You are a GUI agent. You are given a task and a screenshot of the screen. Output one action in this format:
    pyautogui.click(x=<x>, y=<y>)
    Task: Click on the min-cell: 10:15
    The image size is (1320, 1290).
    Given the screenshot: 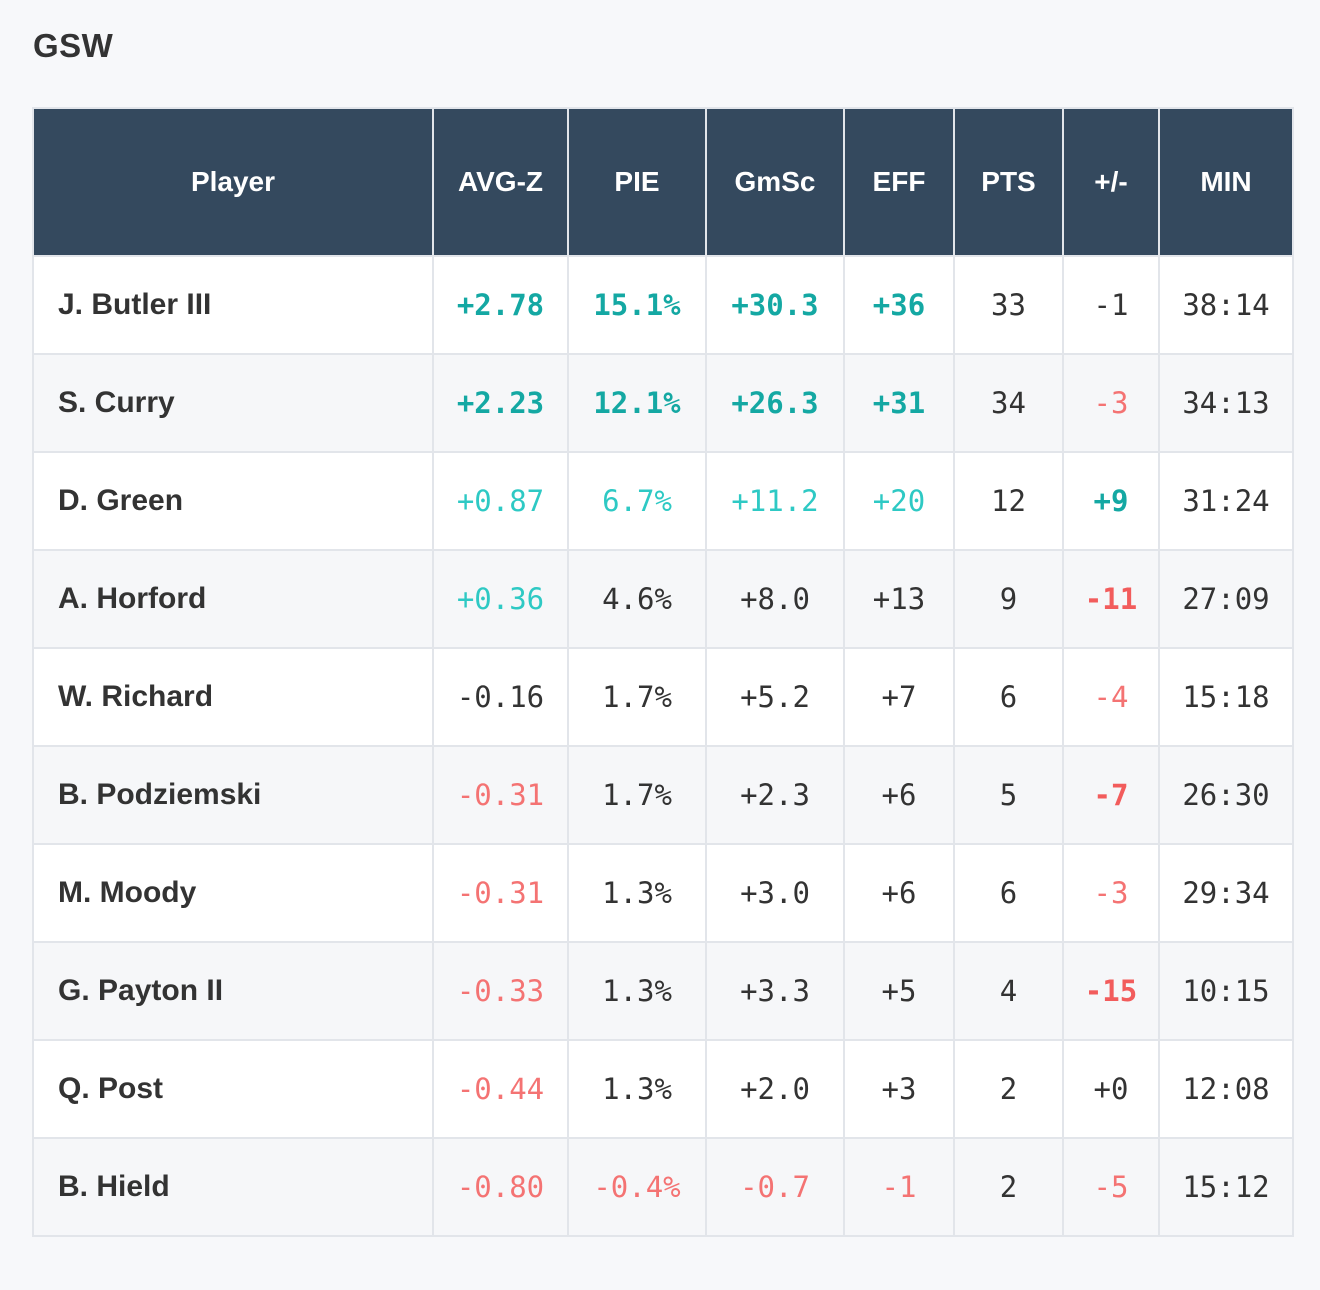 What is the action you would take?
    pyautogui.click(x=1226, y=991)
    